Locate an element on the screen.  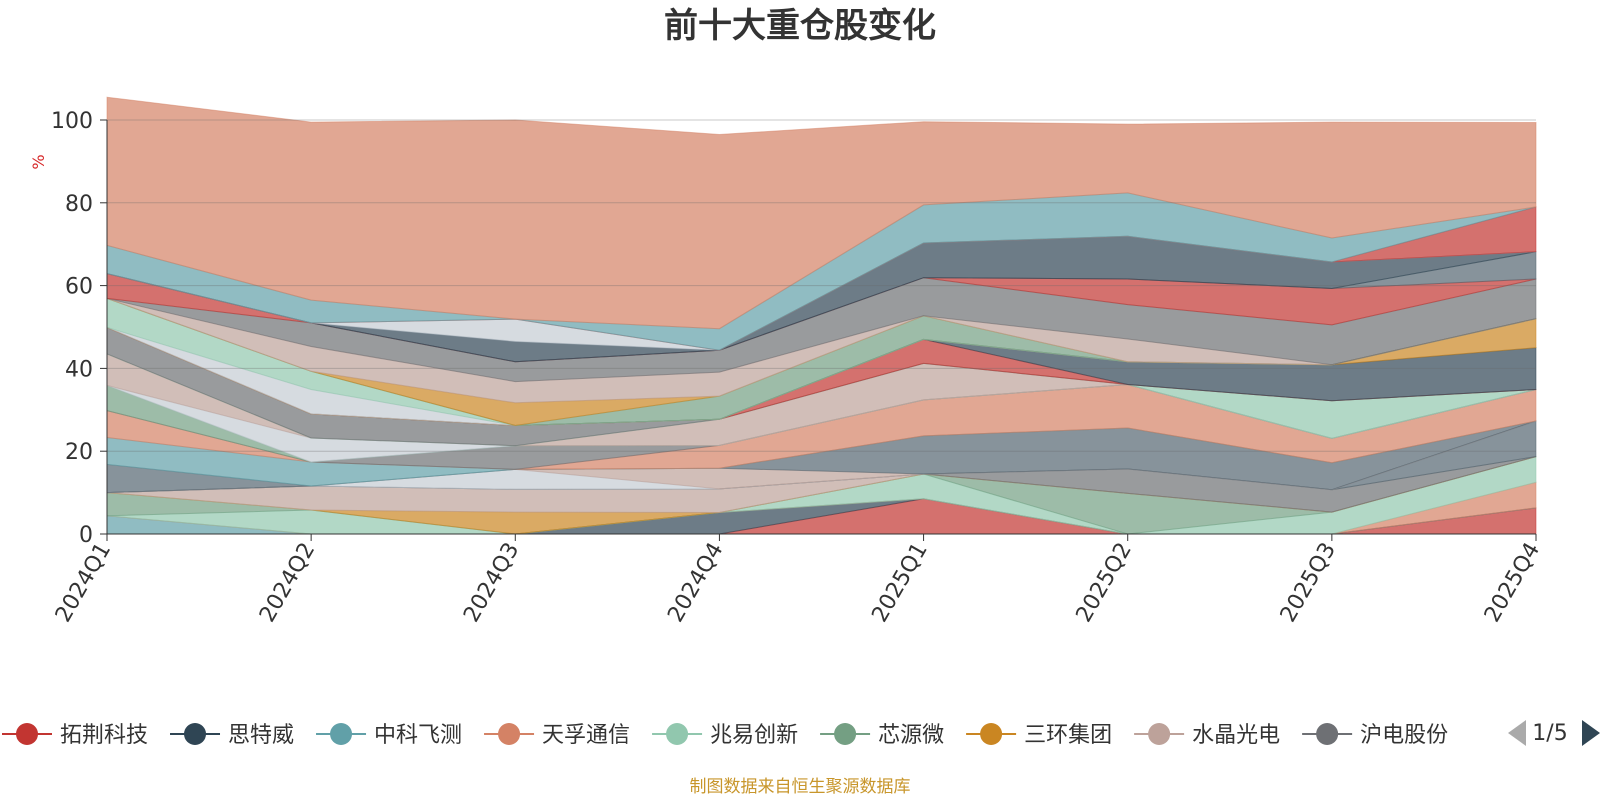
x-tick-label-2025Q2: 2025Q2 is located at coordinates (1104, 583).